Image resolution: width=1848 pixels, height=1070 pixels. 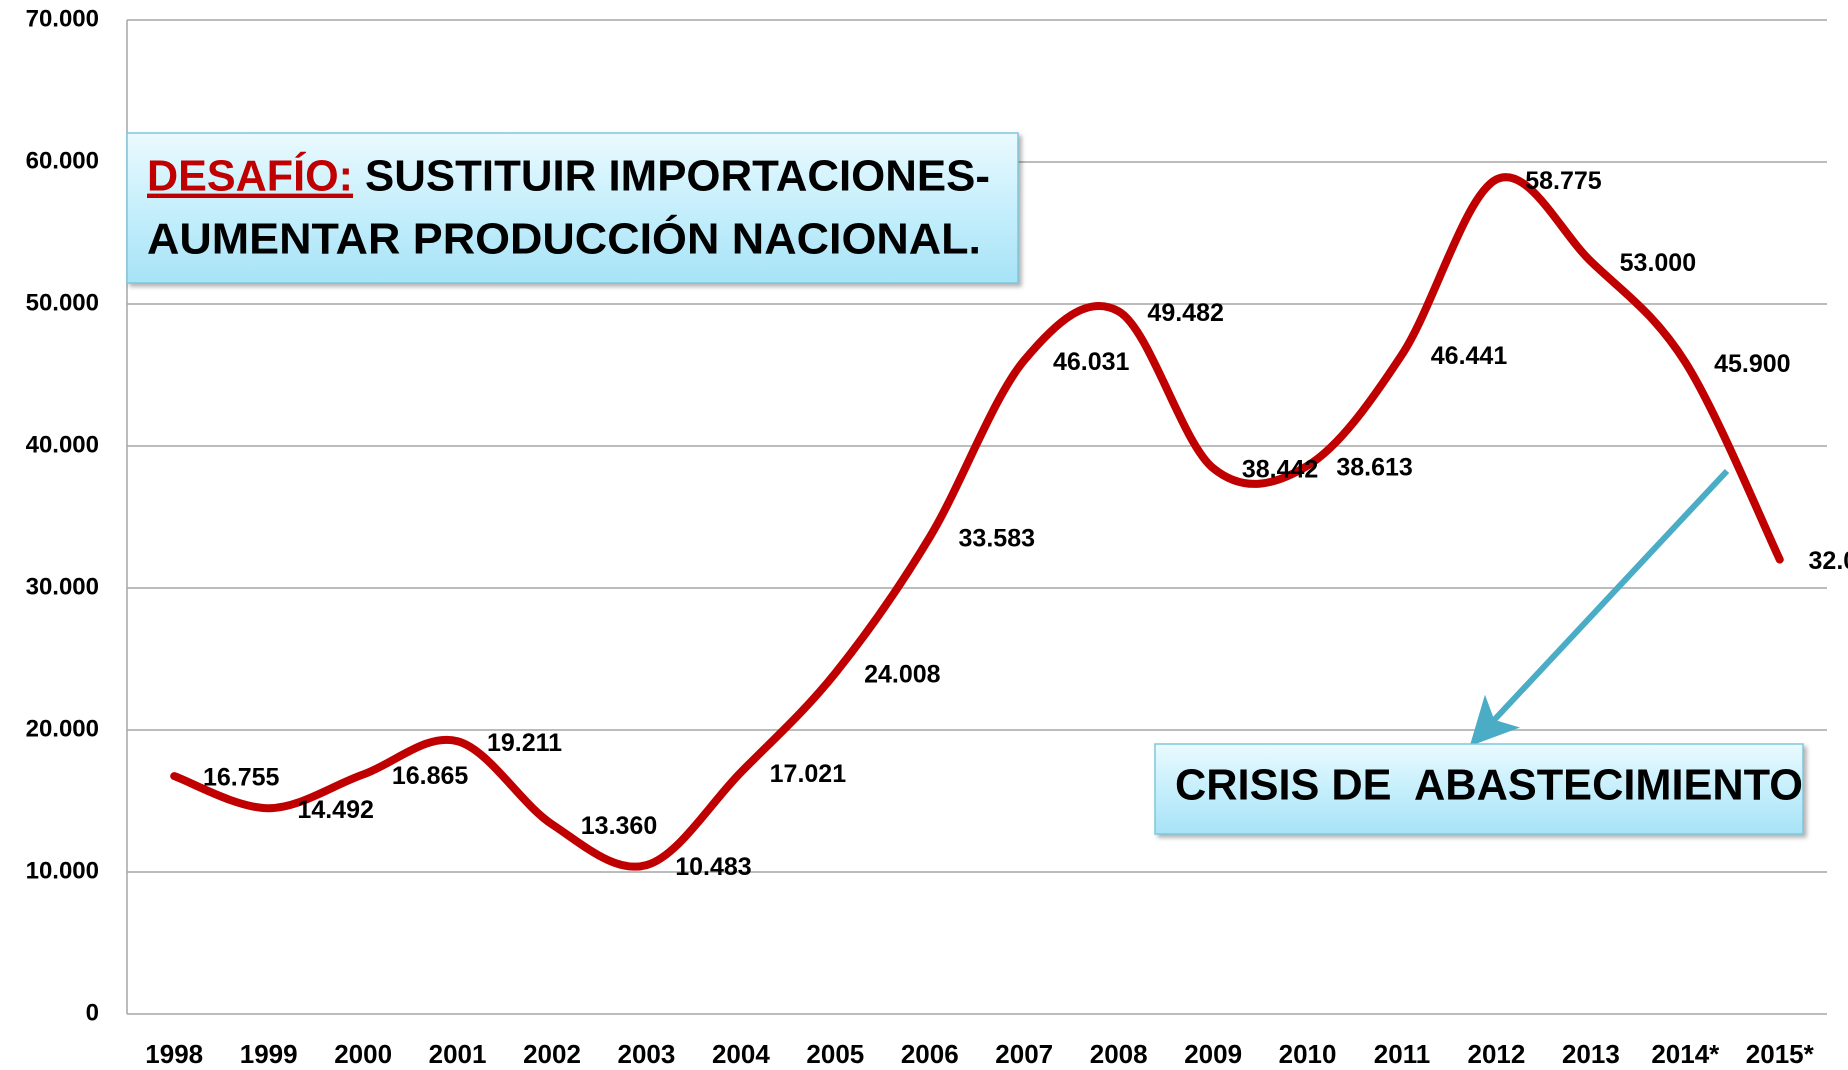 I want to click on x-tick-label: 2002, so click(x=552, y=1054).